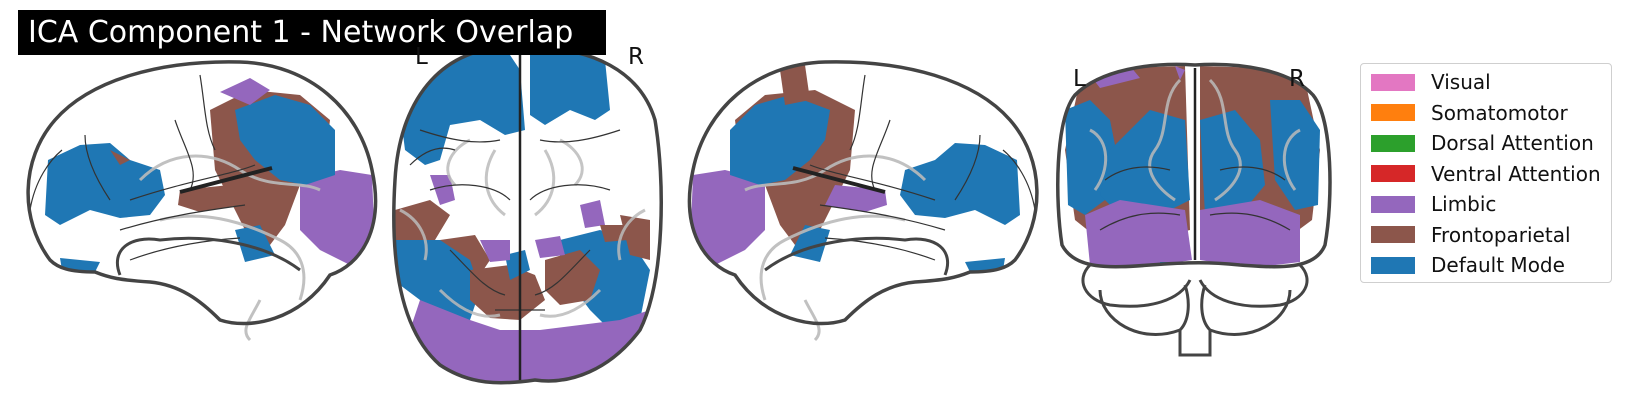 The width and height of the screenshot is (1626, 420). What do you see at coordinates (210, 175) in the screenshot?
I see `sagittal-left-overlay` at bounding box center [210, 175].